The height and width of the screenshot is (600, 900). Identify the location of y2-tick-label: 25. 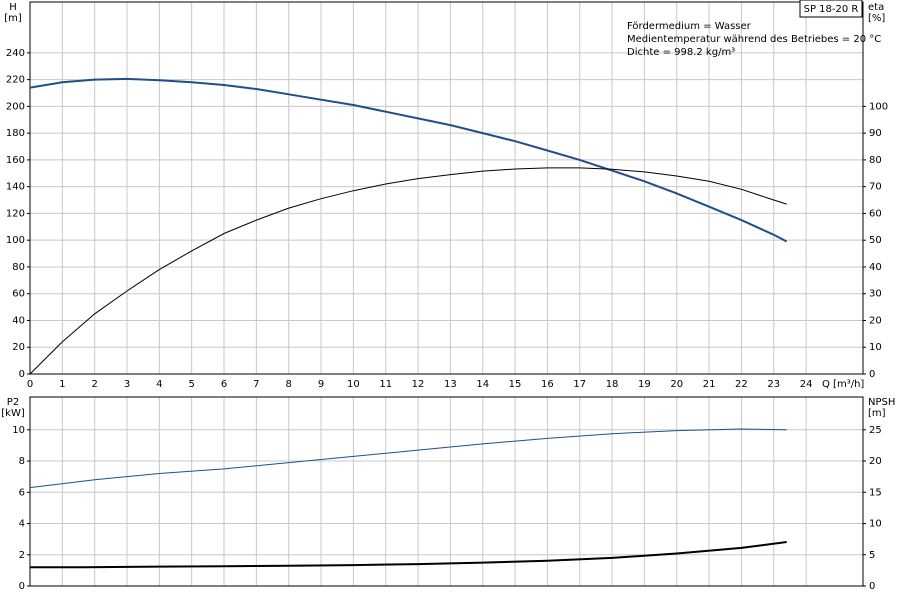
(875, 430).